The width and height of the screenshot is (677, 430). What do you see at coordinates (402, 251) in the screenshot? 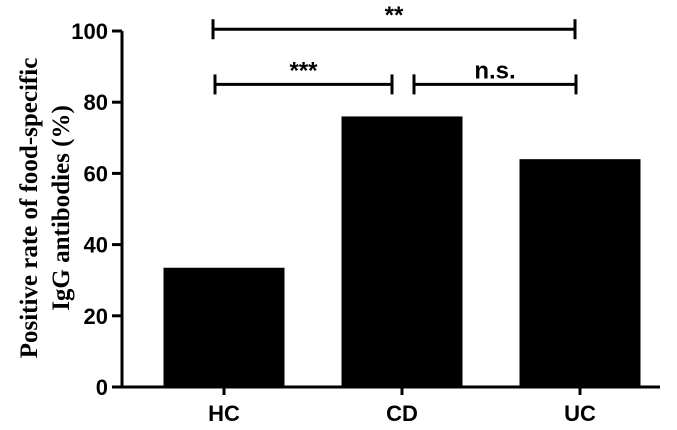
I see `bar-cd` at bounding box center [402, 251].